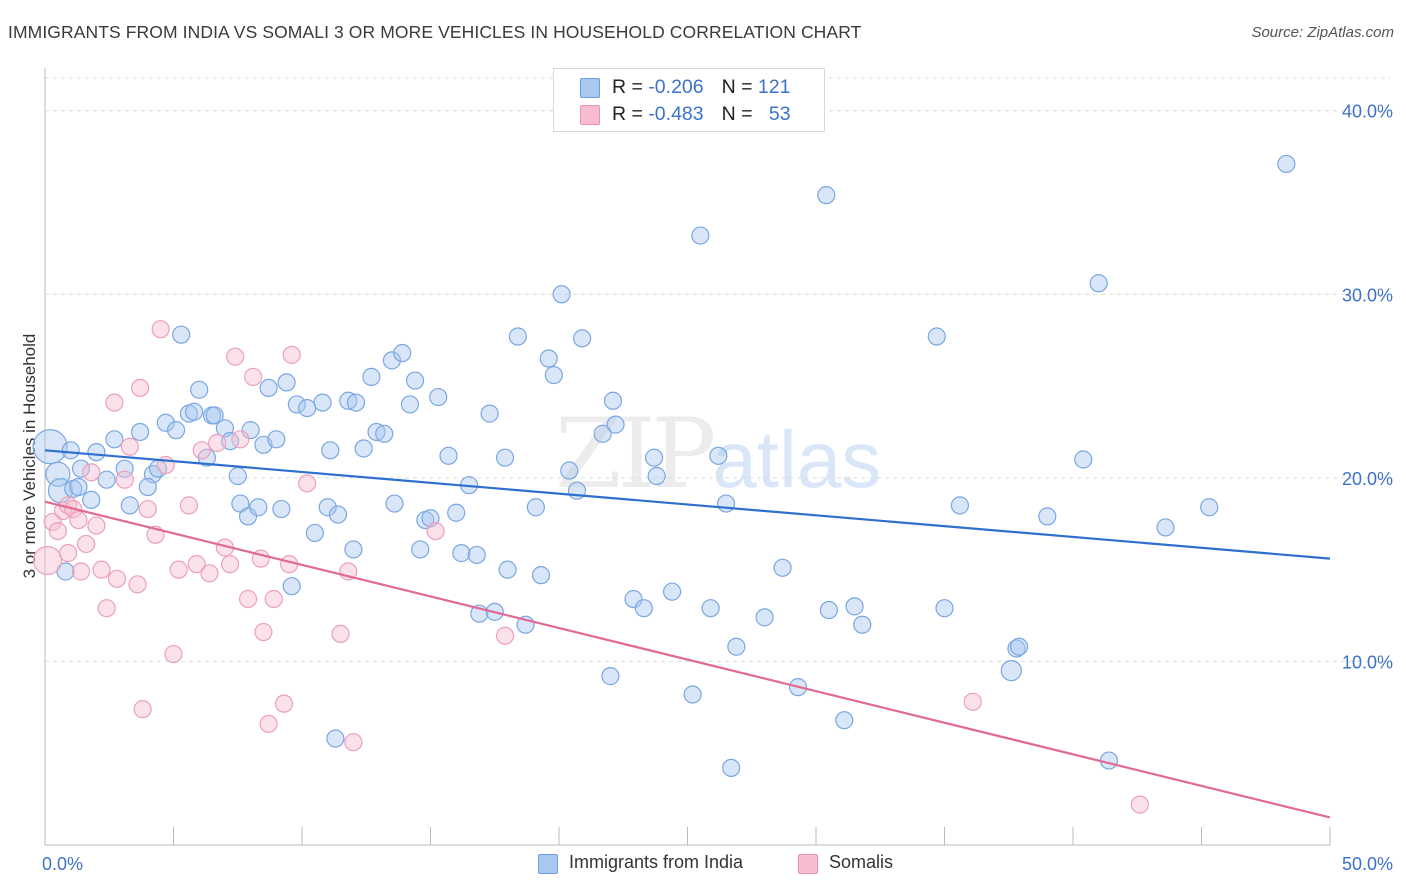  What do you see at coordinates (1367, 479) in the screenshot?
I see `y-tick-label: 20.0%` at bounding box center [1367, 479].